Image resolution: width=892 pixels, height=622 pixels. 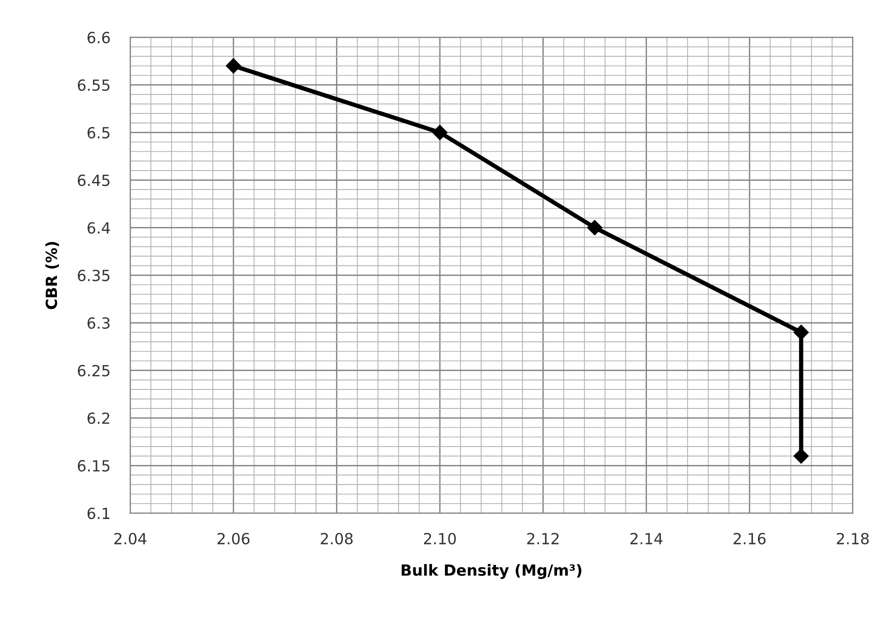 What do you see at coordinates (543, 538) in the screenshot?
I see `x-tick-label: 2.12` at bounding box center [543, 538].